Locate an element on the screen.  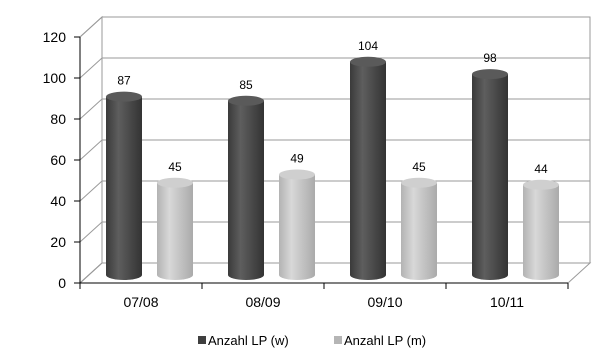
y-tick-label: 40 is located at coordinates (58, 201).